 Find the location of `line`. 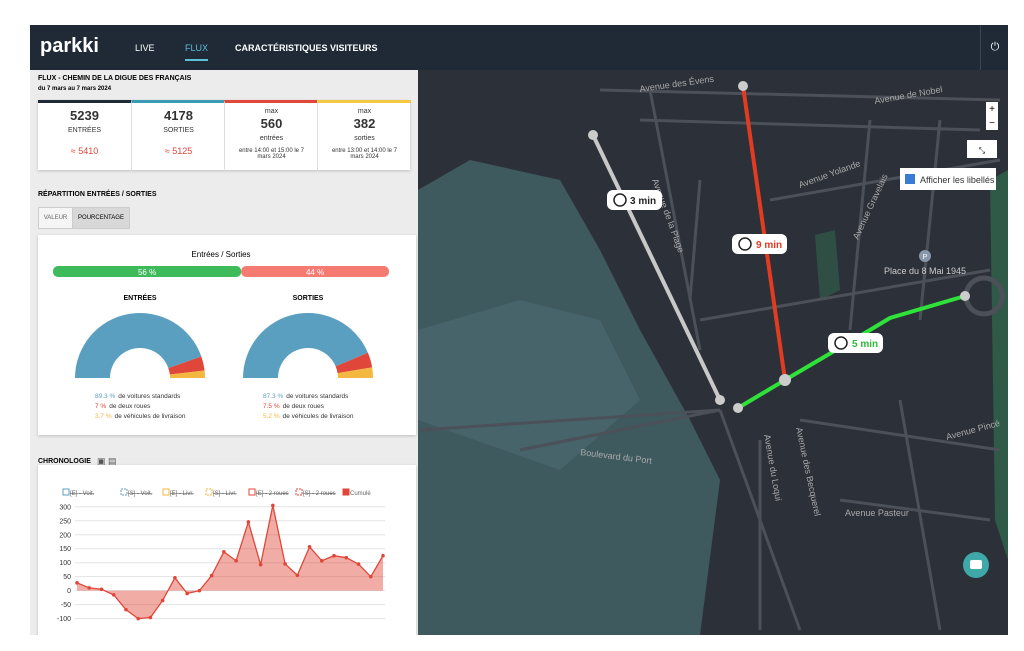

line is located at coordinates (230, 562).